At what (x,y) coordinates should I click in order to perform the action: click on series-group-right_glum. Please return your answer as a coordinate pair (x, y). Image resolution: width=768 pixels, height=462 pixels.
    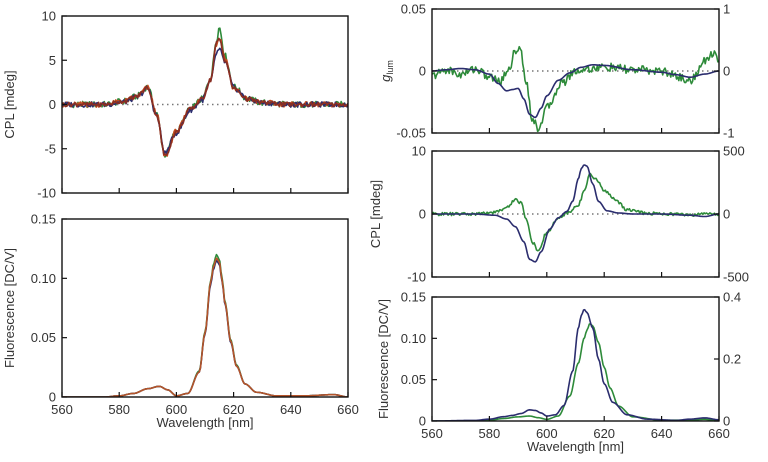
    Looking at the image, I should click on (575, 89).